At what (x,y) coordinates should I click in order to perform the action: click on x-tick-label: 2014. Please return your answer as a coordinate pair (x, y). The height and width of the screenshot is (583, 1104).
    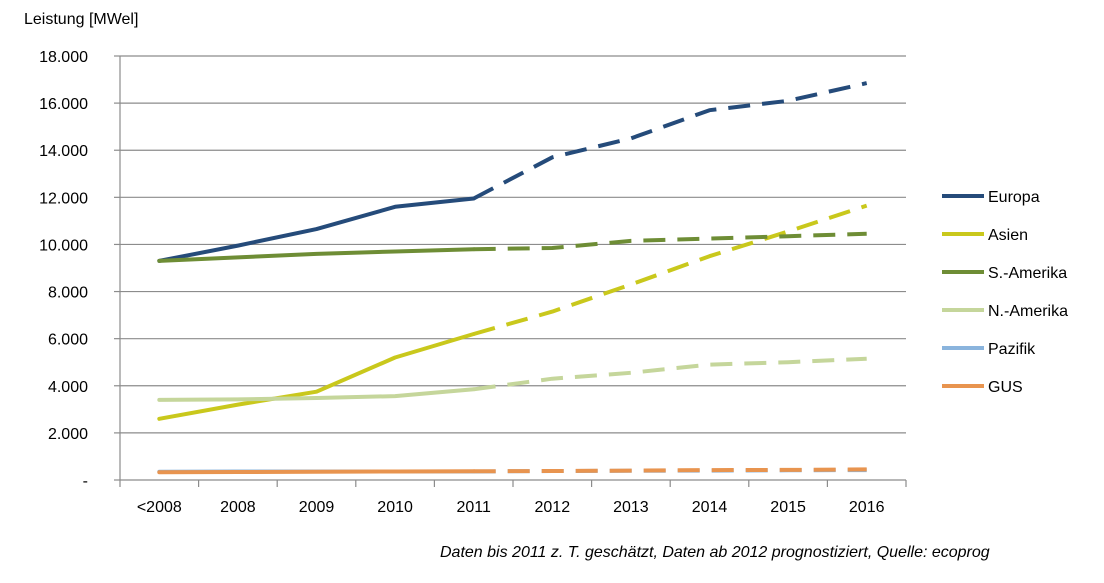
    Looking at the image, I should click on (710, 507).